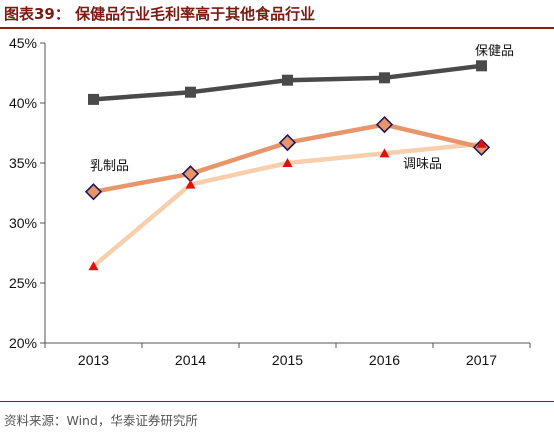  What do you see at coordinates (422, 164) in the screenshot?
I see `series-label: 调味品` at bounding box center [422, 164].